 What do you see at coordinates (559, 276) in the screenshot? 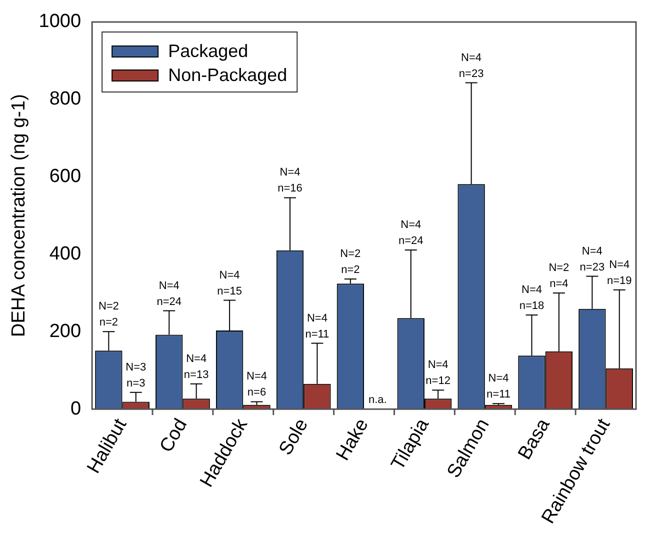
I see `annotation: N=2 n=4` at bounding box center [559, 276].